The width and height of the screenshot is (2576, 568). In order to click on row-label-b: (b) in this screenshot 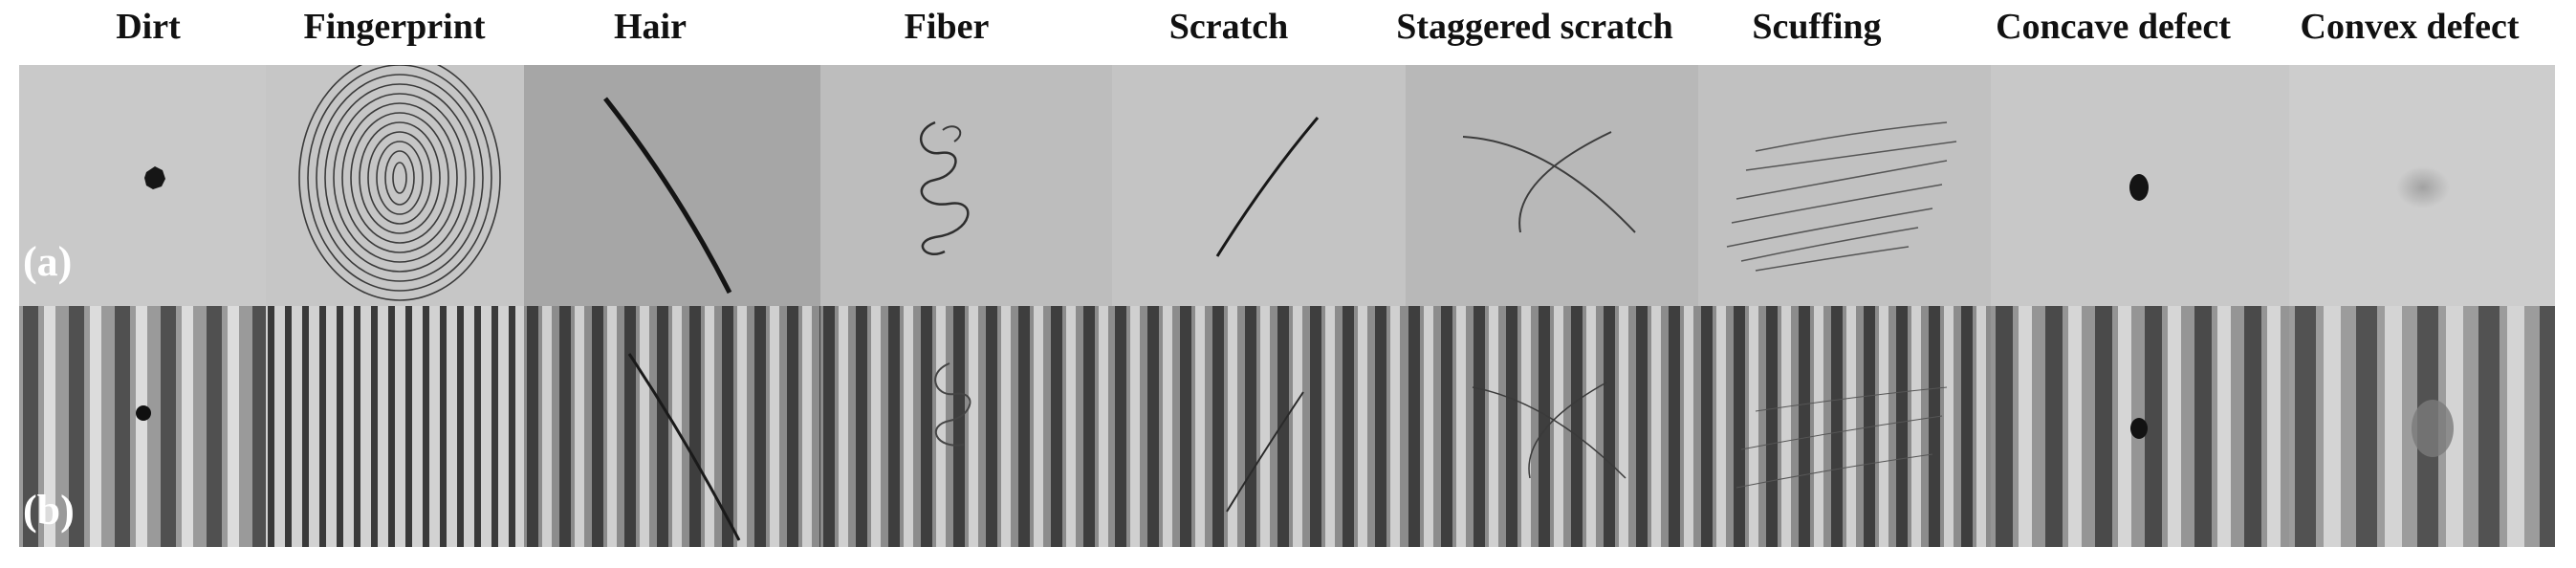, I will do `click(49, 510)`.